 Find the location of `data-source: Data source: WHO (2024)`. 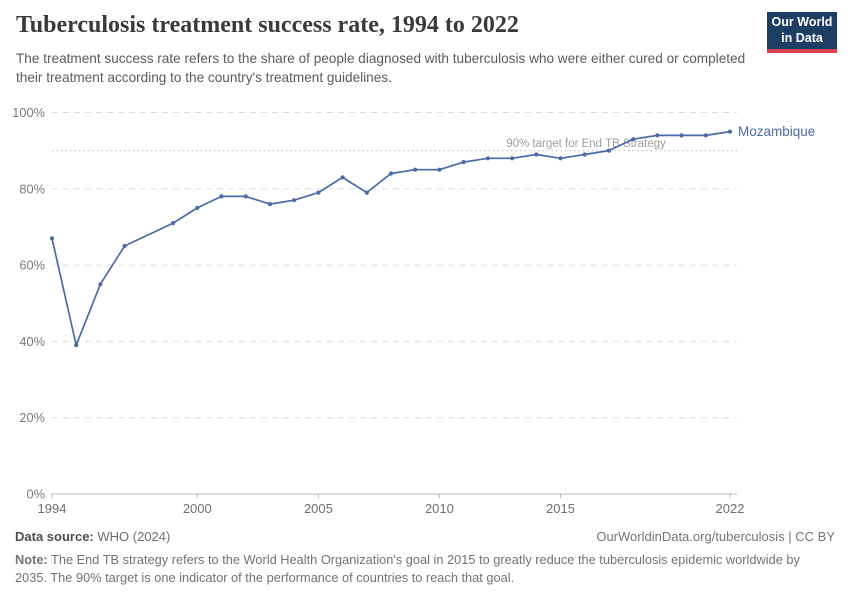

data-source: Data source: WHO (2024) is located at coordinates (92, 536).